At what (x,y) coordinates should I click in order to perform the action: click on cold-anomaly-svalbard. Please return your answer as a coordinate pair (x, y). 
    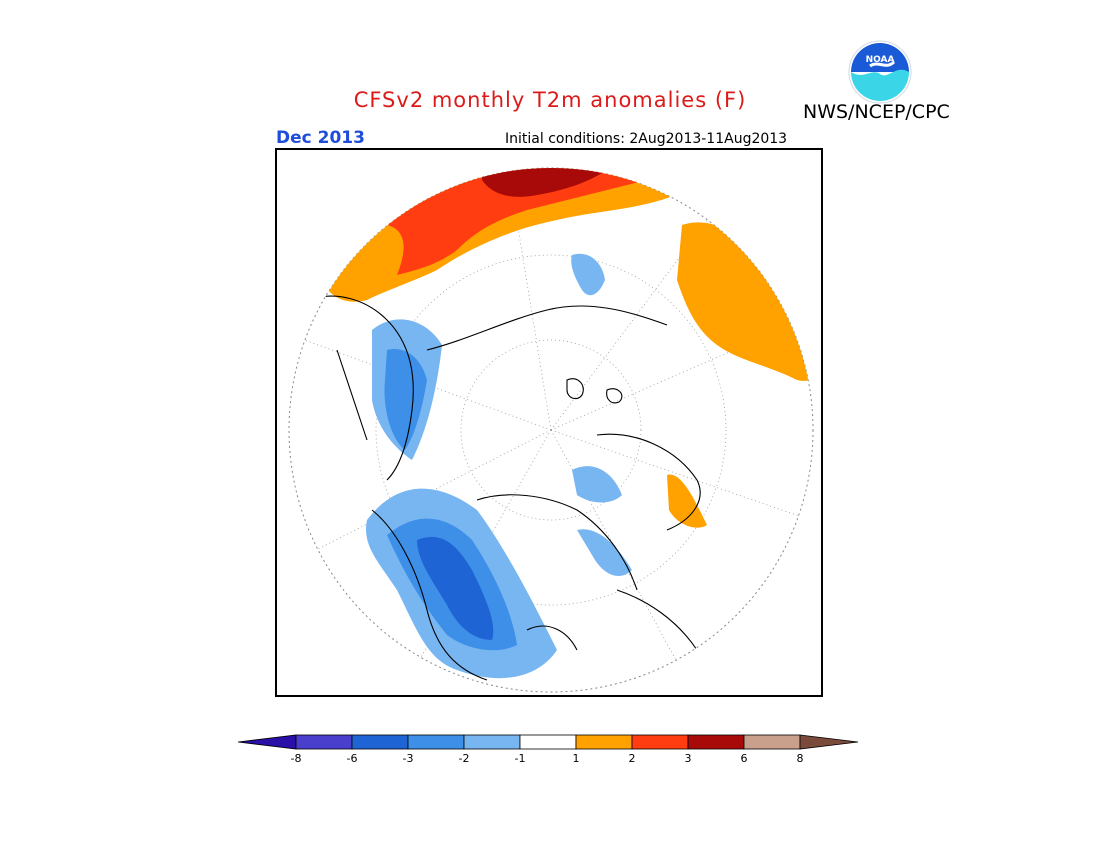
    Looking at the image, I should click on (588, 274).